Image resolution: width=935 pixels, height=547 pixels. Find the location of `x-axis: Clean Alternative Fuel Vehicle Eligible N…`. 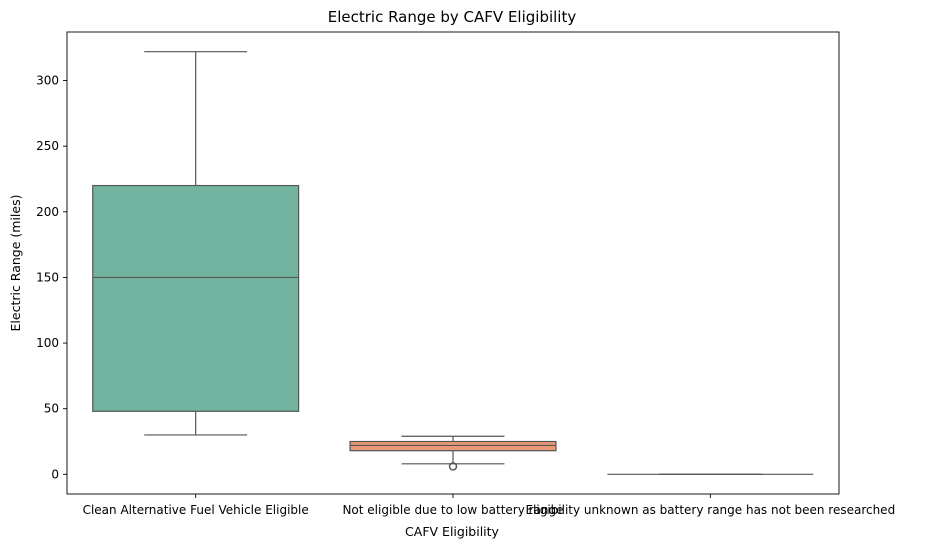

x-axis: Clean Alternative Fuel Vehicle Eligible N… is located at coordinates (489, 505).